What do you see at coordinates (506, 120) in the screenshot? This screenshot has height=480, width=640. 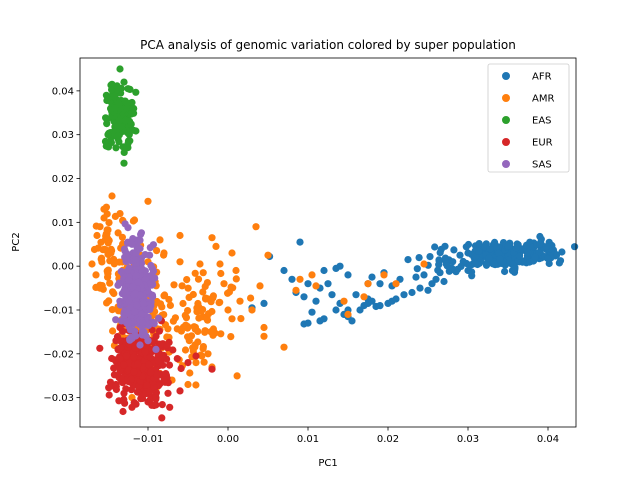 I see `legend-marker-eas` at bounding box center [506, 120].